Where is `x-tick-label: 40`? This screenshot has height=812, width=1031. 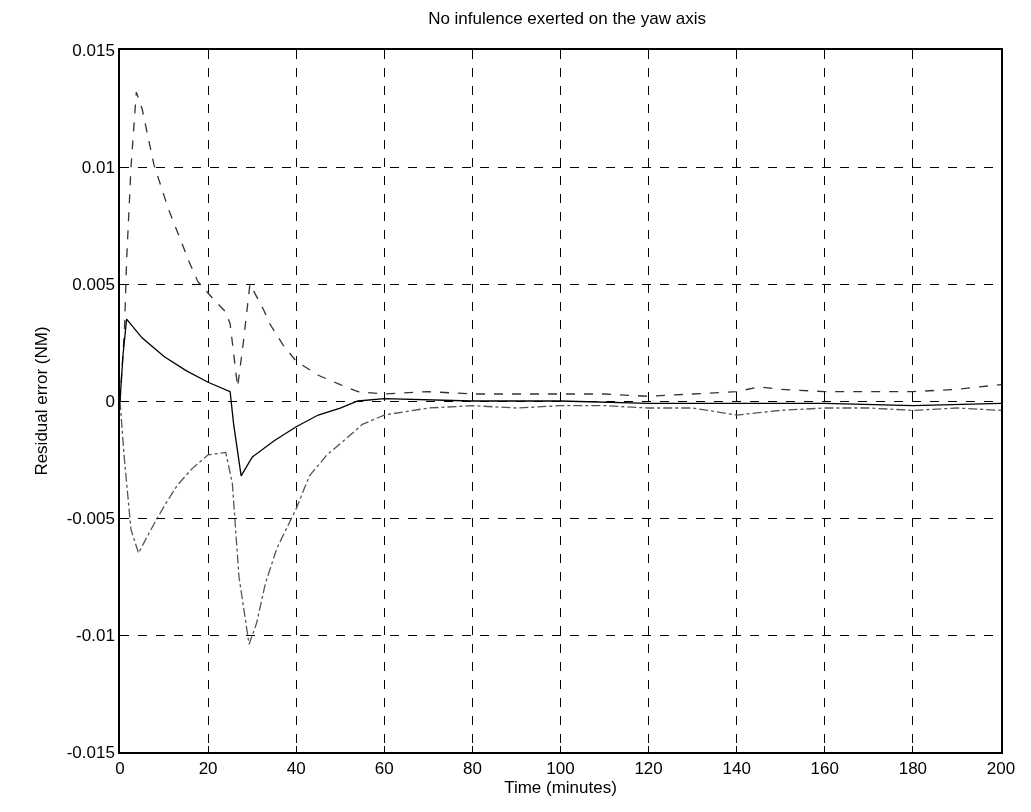
x-tick-label: 40 is located at coordinates (296, 769).